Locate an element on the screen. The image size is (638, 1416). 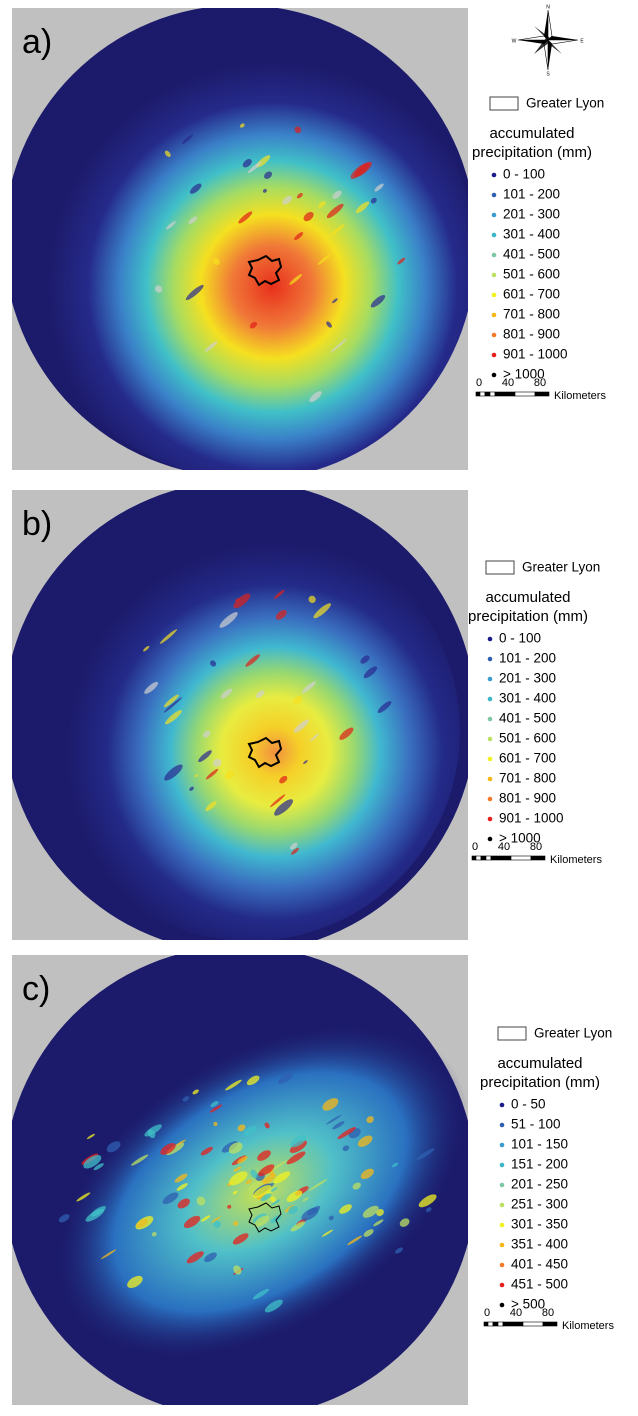
scale-tick-label: 40 is located at coordinates (508, 383).